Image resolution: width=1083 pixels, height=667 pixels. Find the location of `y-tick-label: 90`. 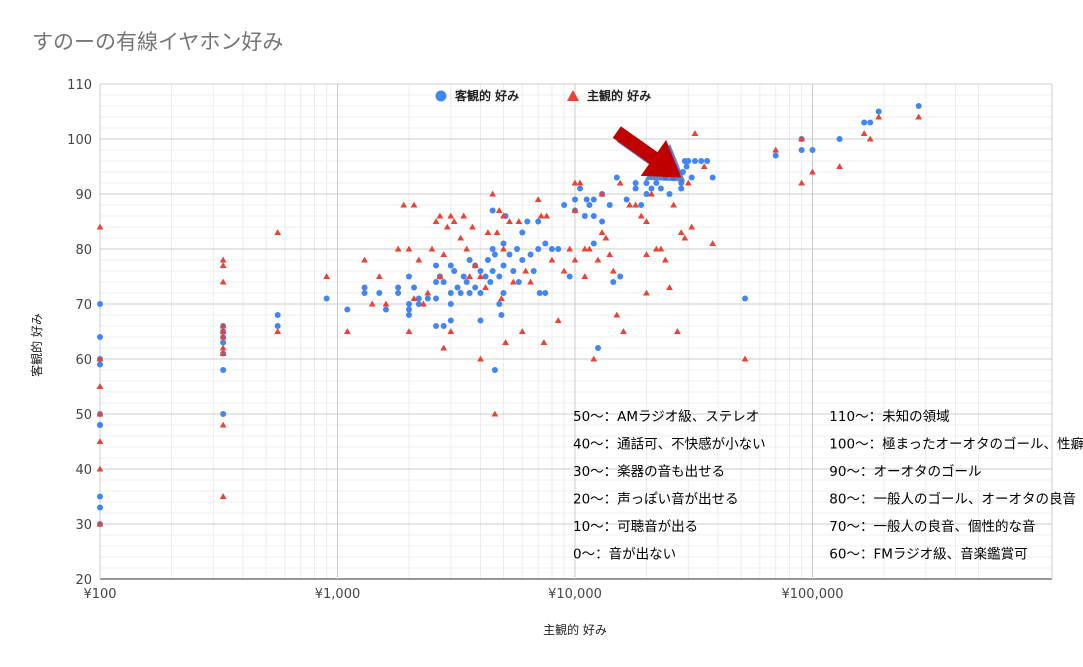

y-tick-label: 90 is located at coordinates (83, 195).